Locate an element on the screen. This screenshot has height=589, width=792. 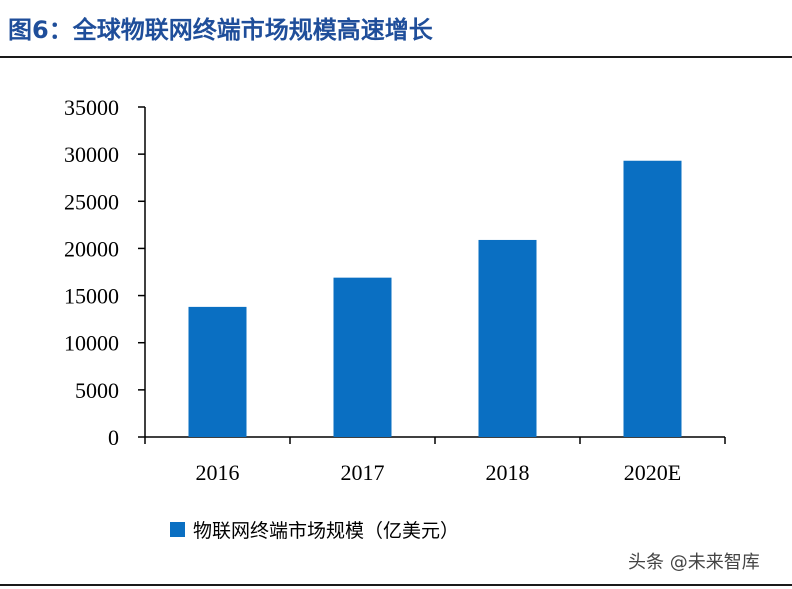
top-divider is located at coordinates (396, 57).